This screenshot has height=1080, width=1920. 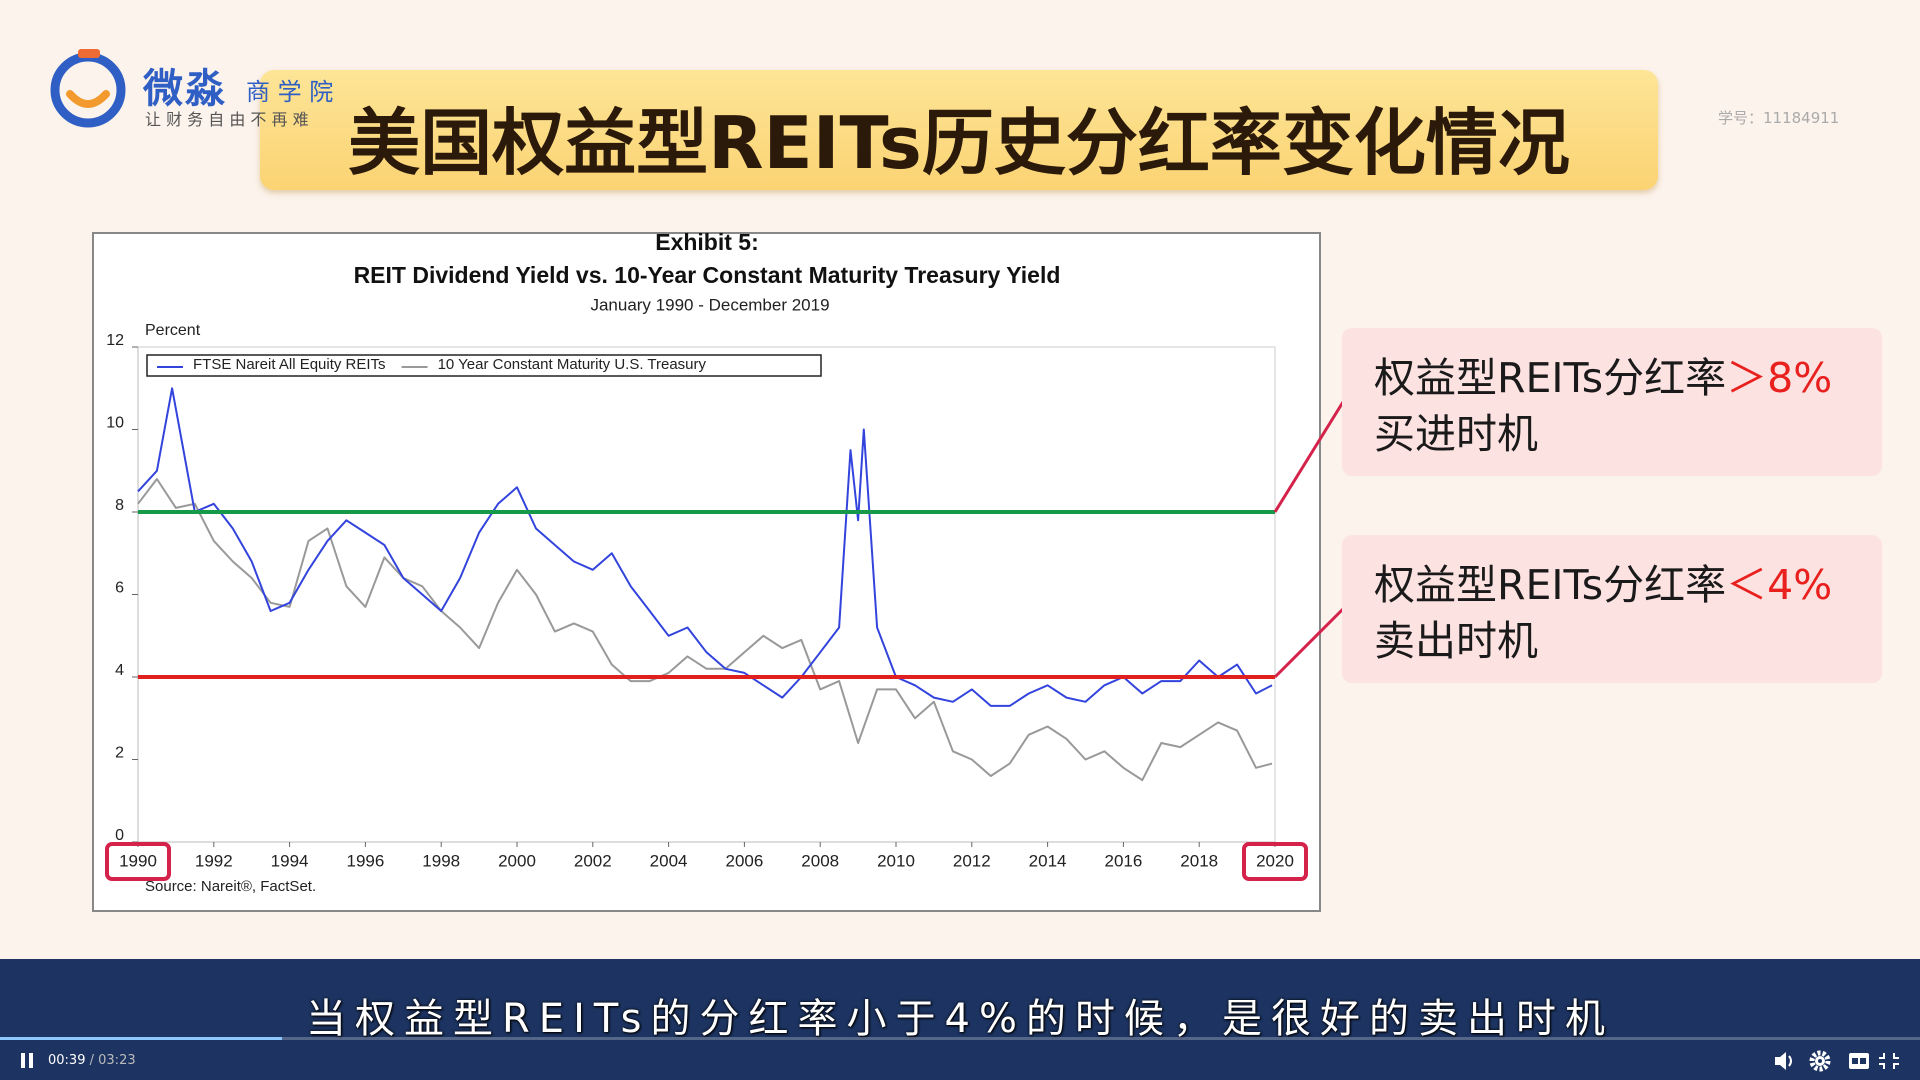 I want to click on callout: 权益型REITs分红率＞8% 买进时机, so click(x=1612, y=402).